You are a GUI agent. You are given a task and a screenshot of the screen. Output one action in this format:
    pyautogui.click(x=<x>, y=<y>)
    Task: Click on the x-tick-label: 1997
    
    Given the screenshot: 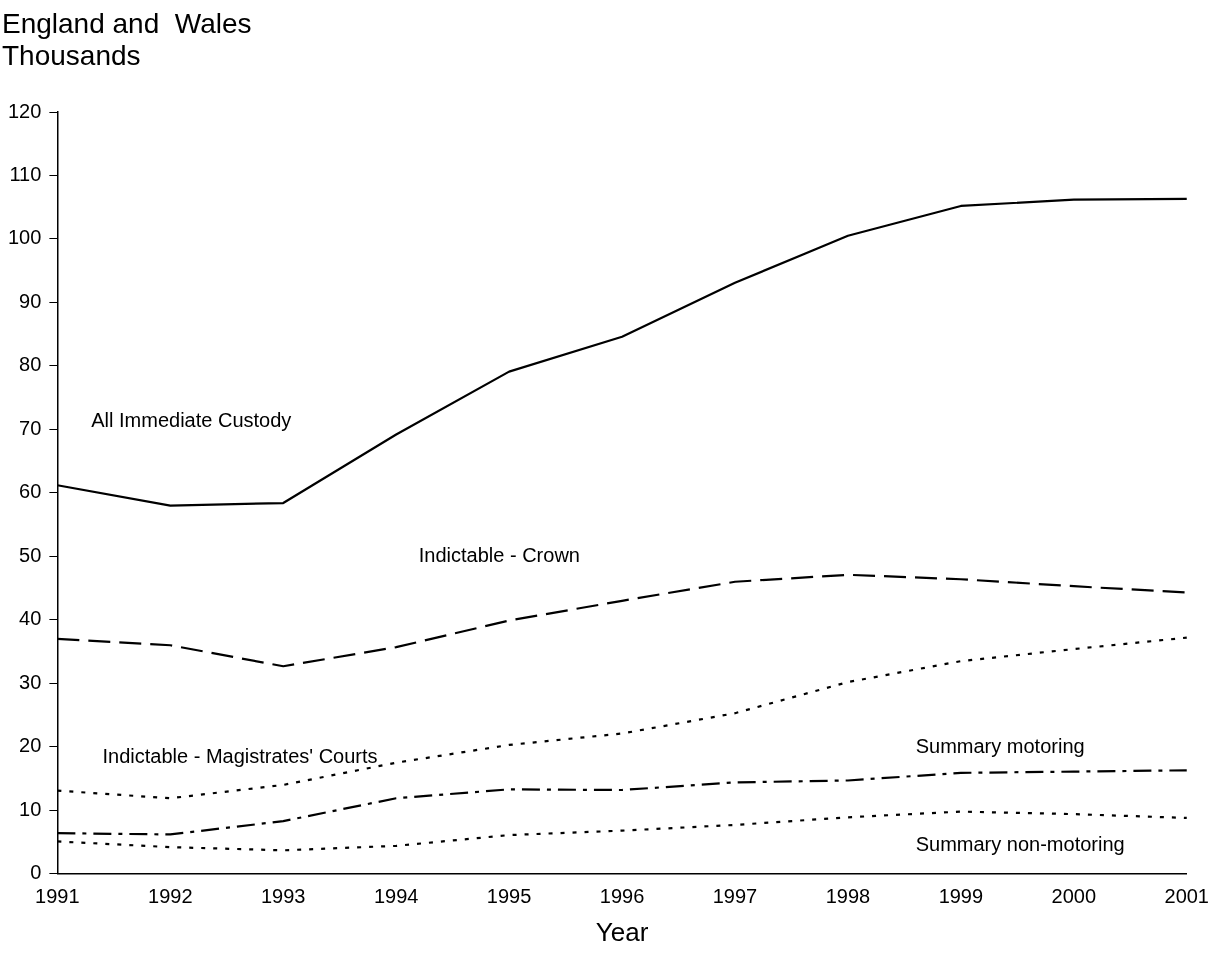 What is the action you would take?
    pyautogui.click(x=735, y=896)
    